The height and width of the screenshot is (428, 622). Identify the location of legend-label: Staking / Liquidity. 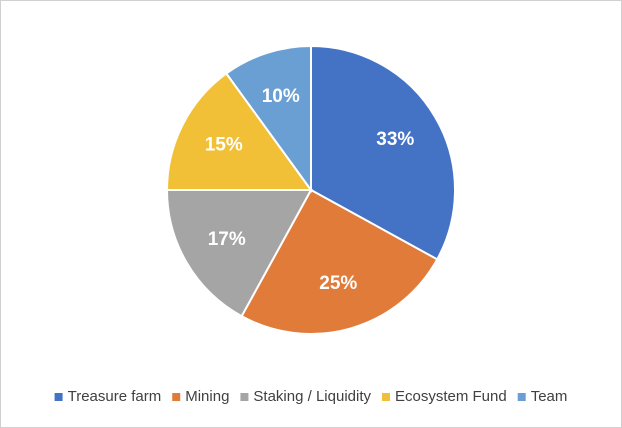
(312, 396).